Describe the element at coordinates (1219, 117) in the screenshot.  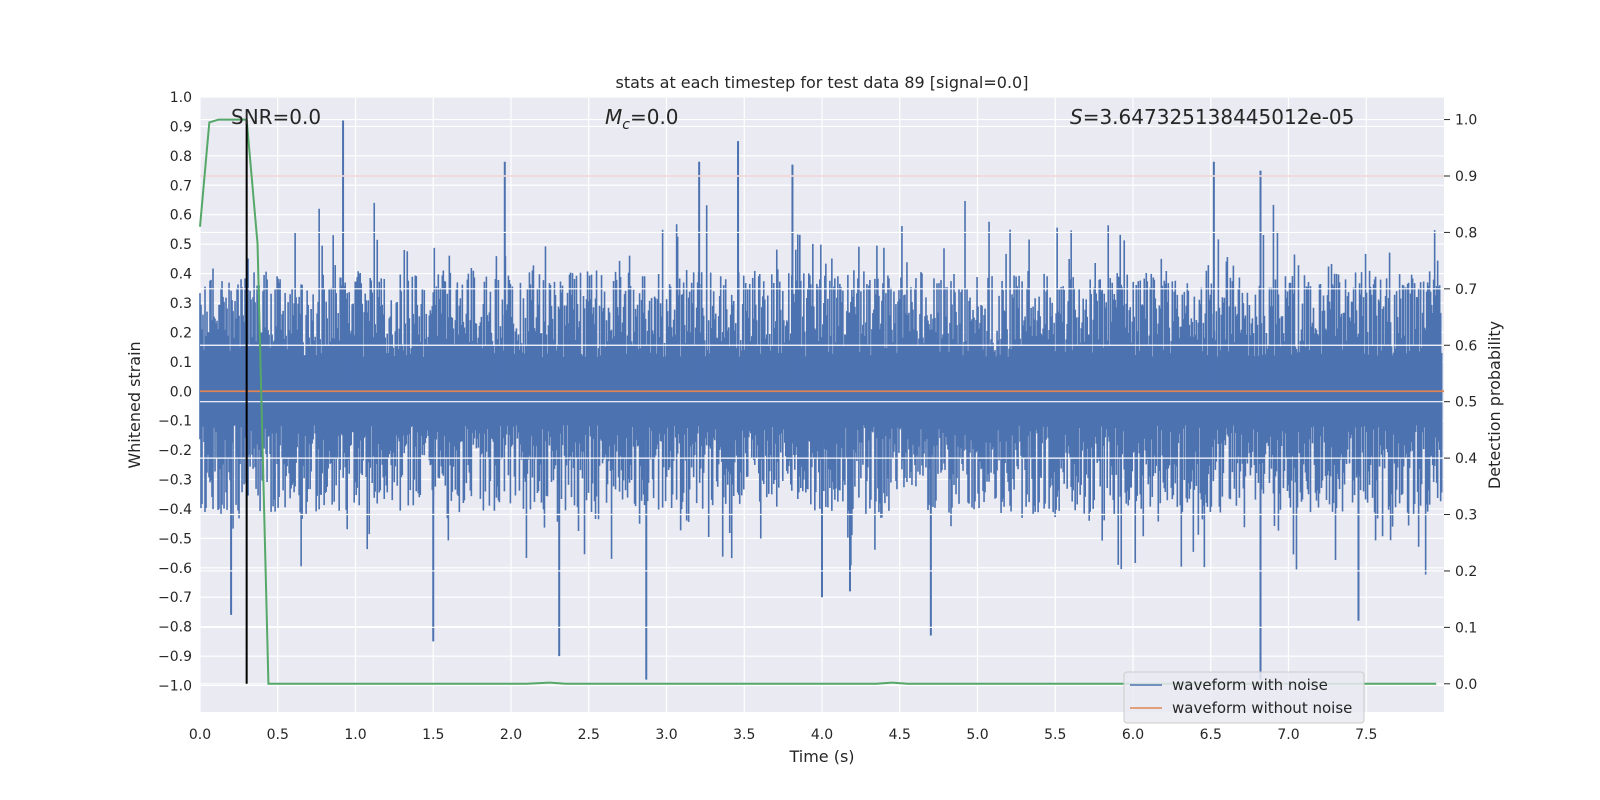
I see `s-value: =3.647325138445012e-05` at that location.